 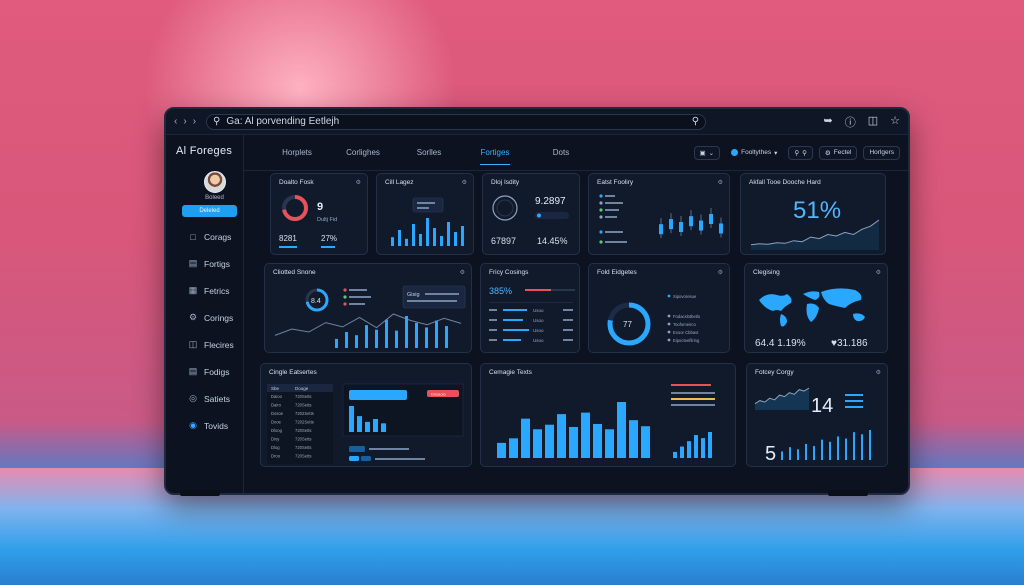 What do you see at coordinates (493, 340) in the screenshot?
I see `row-marker` at bounding box center [493, 340].